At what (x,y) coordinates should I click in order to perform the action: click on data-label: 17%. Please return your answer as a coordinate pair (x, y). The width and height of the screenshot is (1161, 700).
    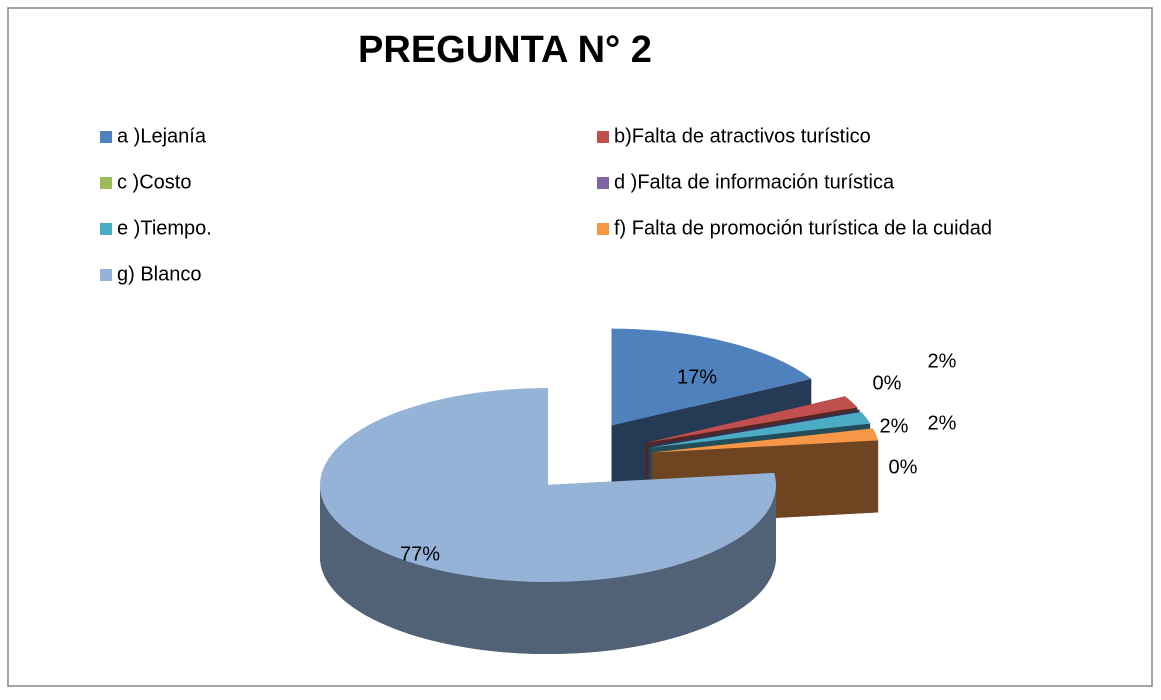
    Looking at the image, I should click on (697, 377).